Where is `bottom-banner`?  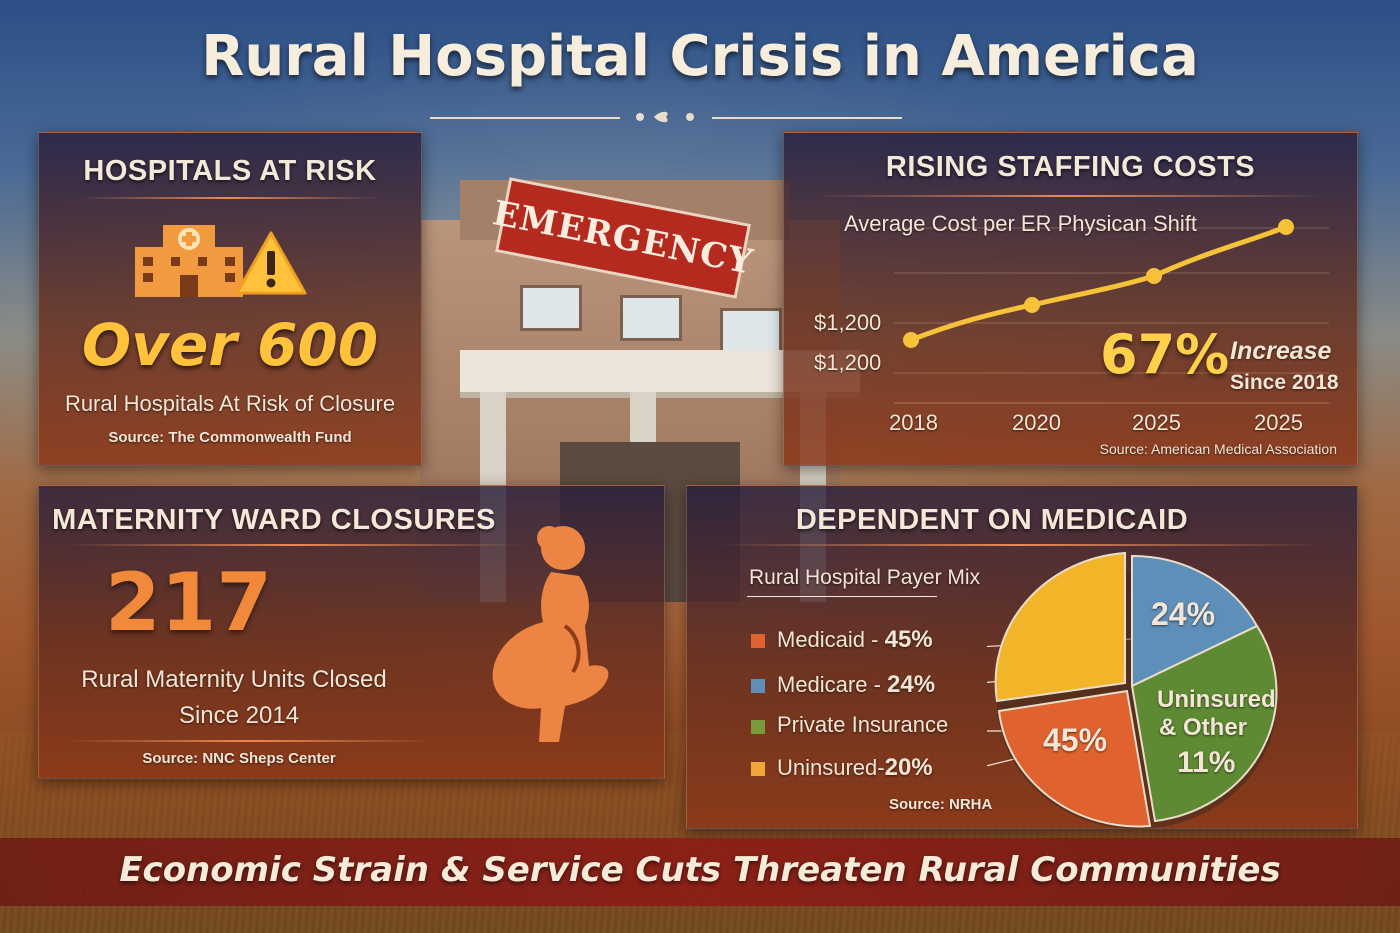
bottom-banner is located at coordinates (700, 872).